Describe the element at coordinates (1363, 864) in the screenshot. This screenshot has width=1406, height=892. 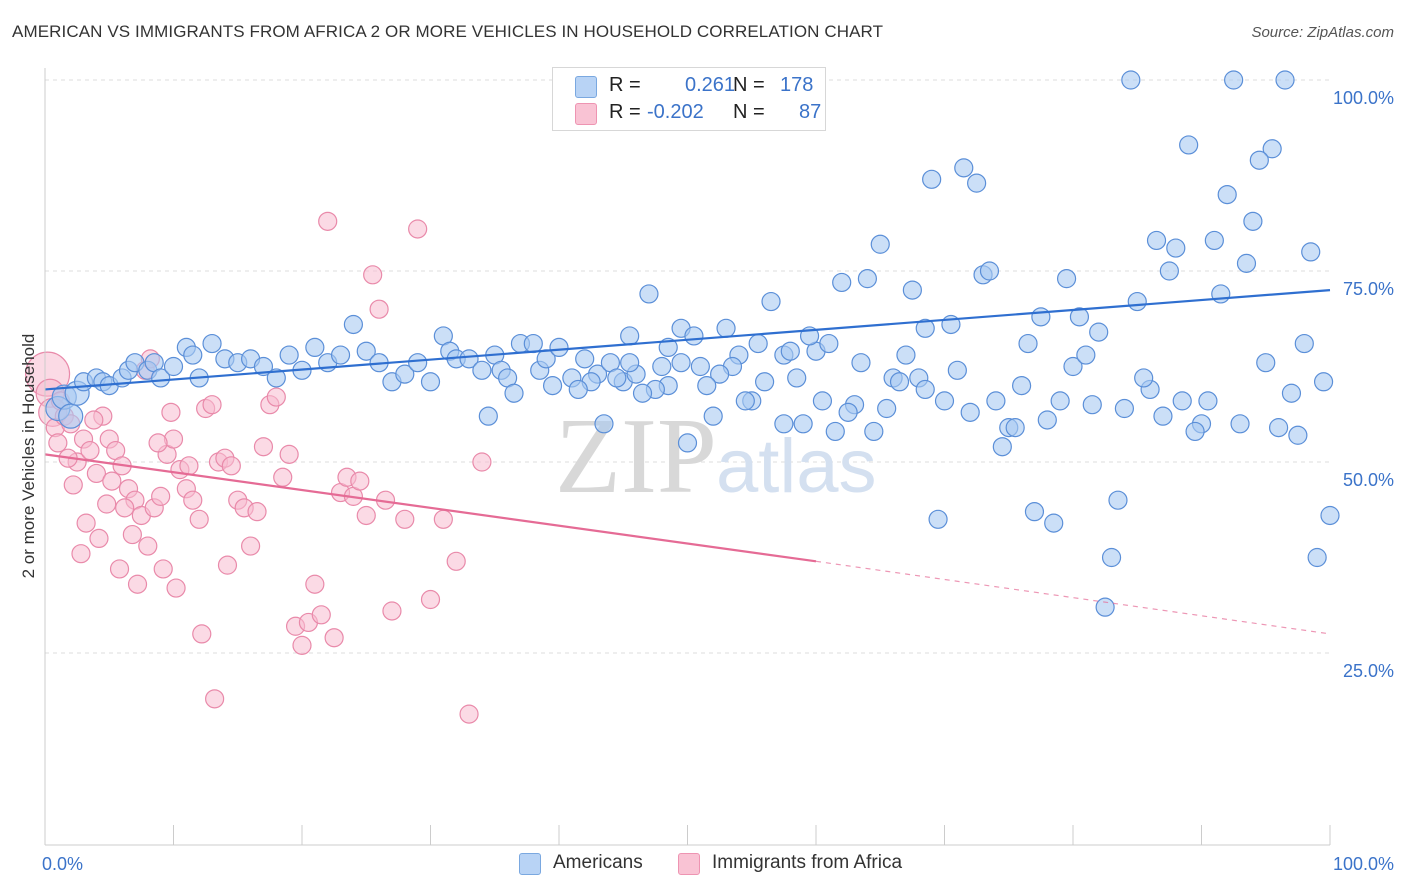
I see `x-tick-label: 100.0%` at that location.